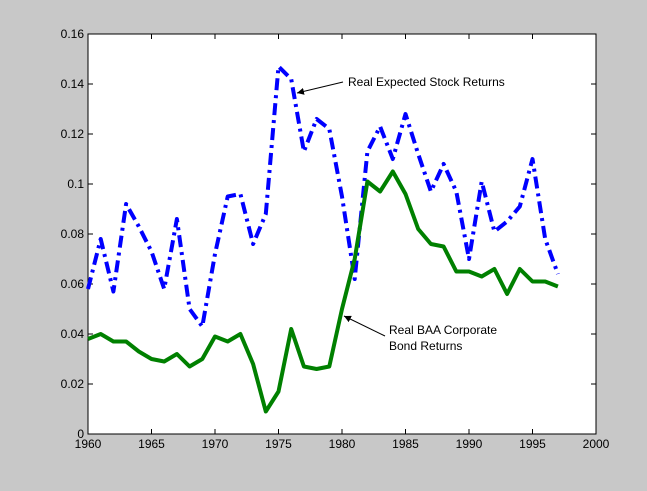  What do you see at coordinates (73, 284) in the screenshot?
I see `y-tick-label: 0.06` at bounding box center [73, 284].